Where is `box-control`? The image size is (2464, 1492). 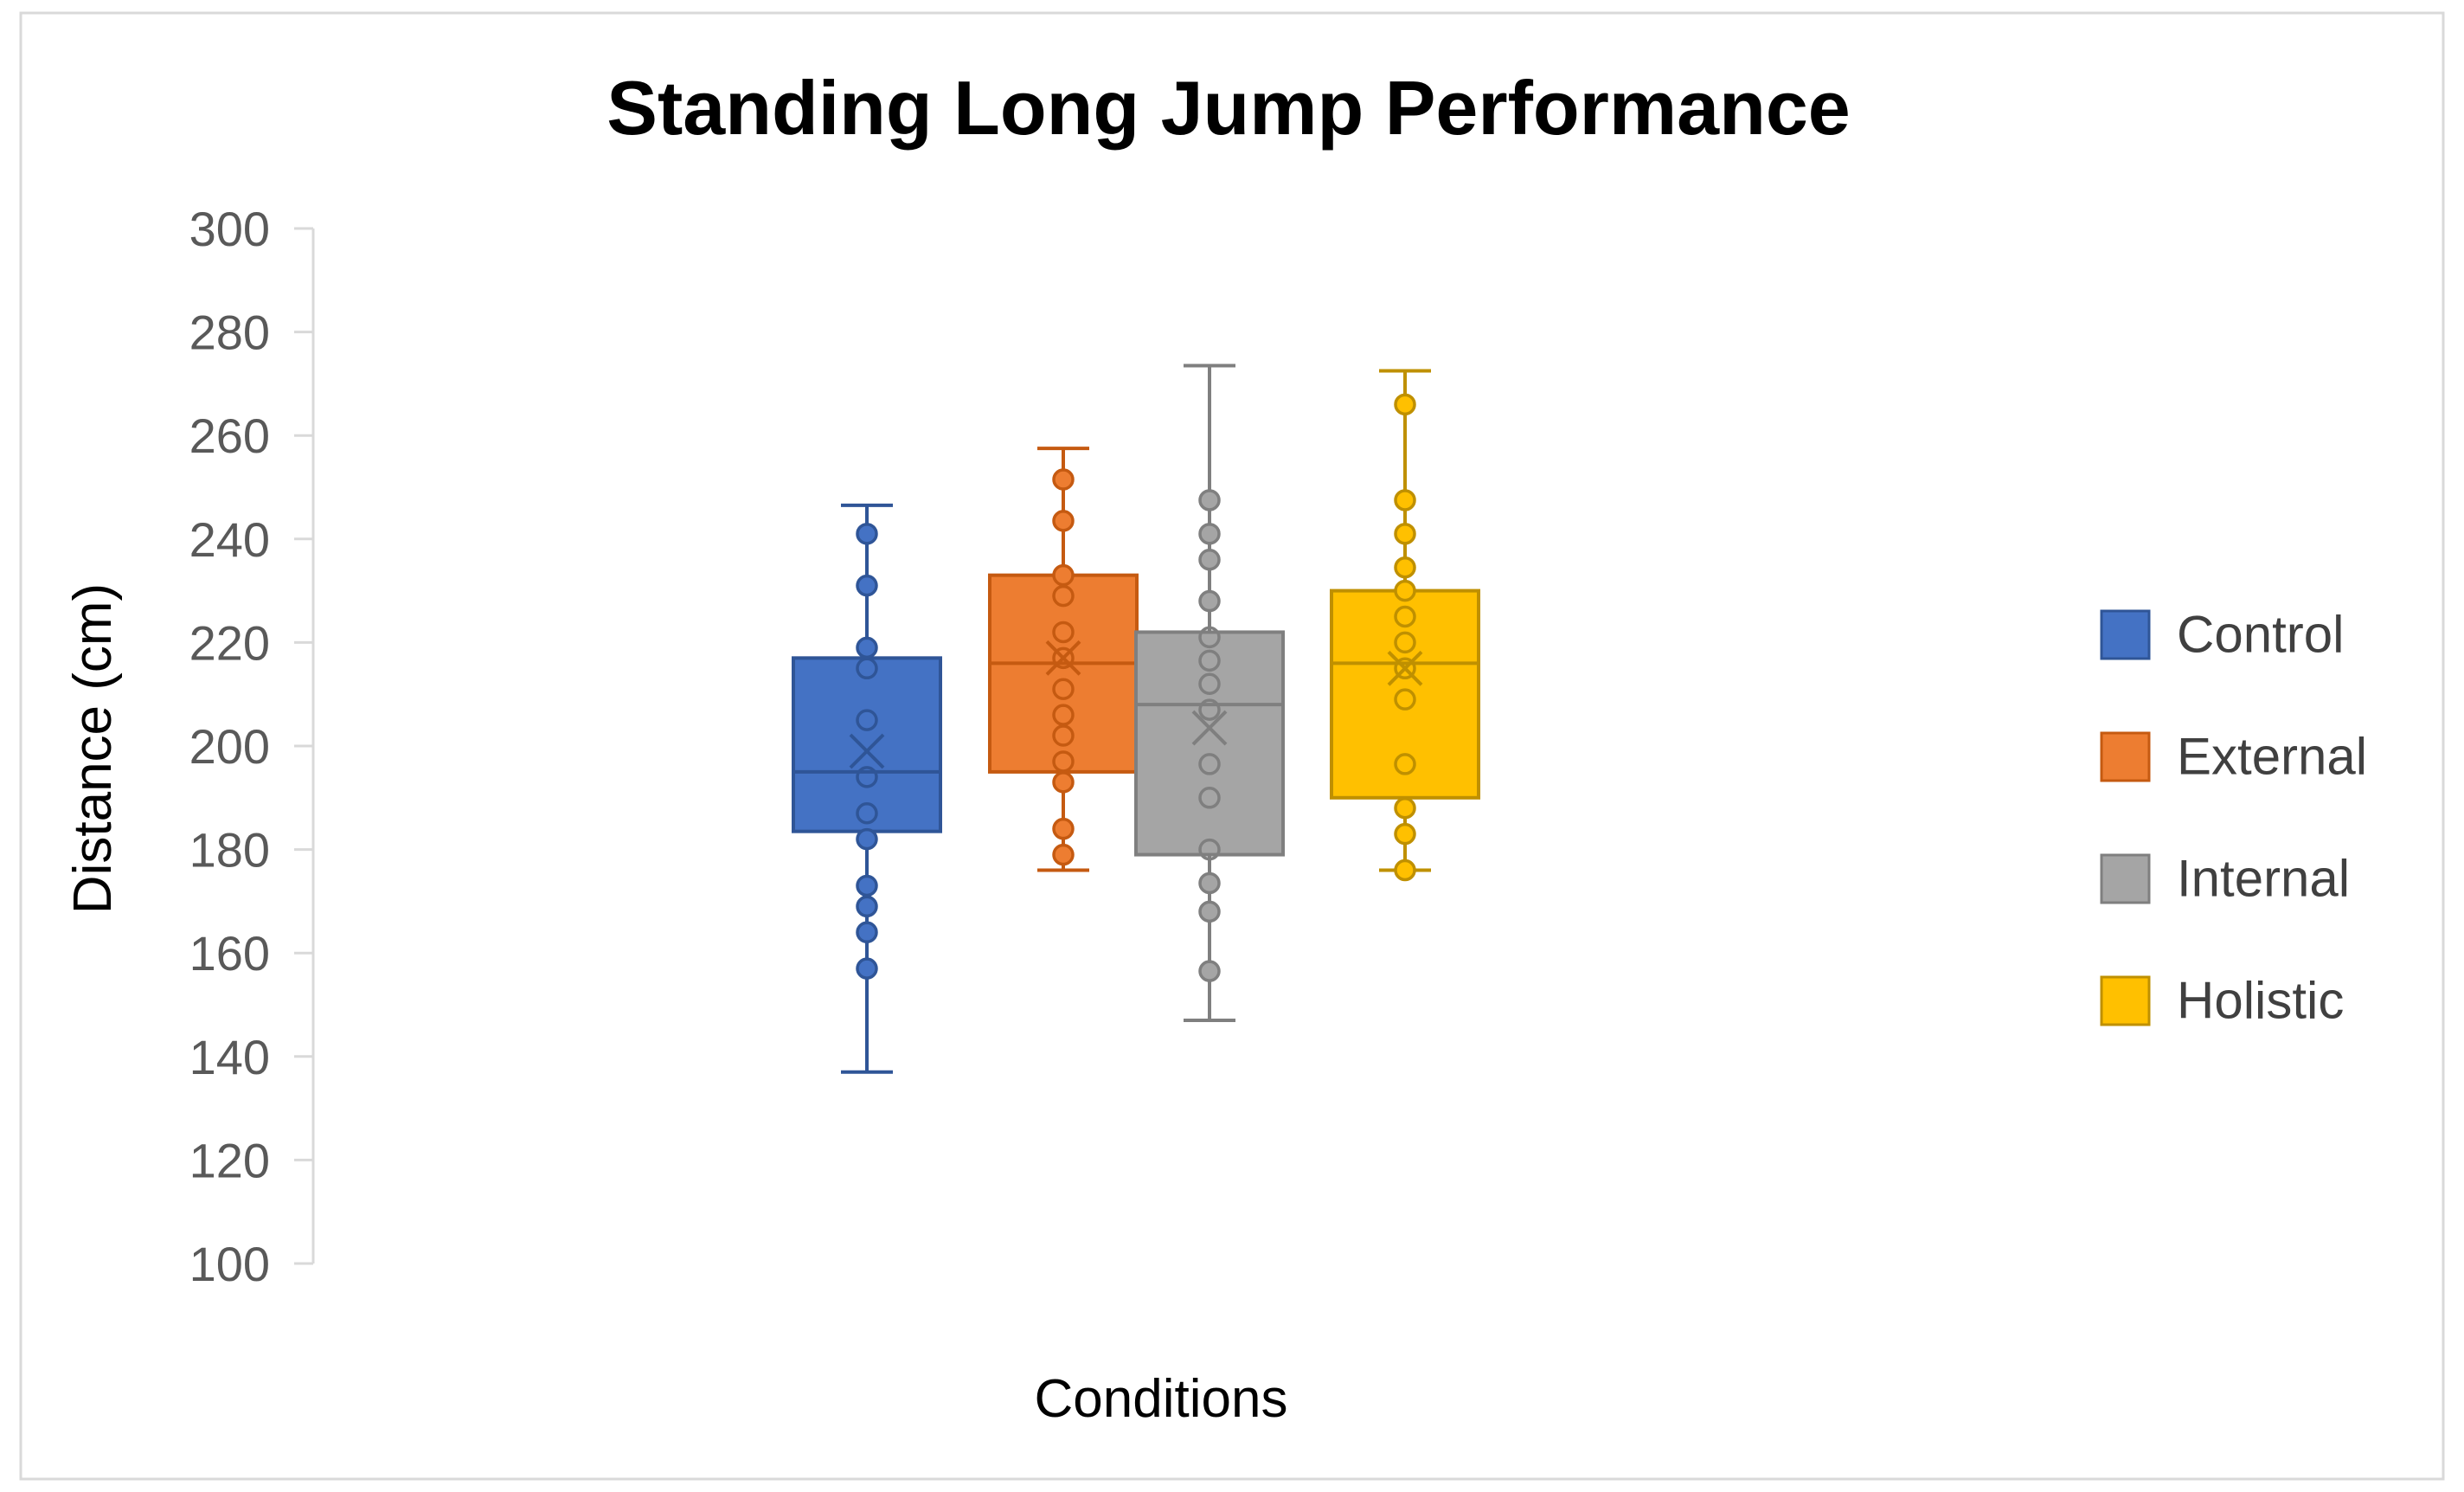
box-control is located at coordinates (867, 789).